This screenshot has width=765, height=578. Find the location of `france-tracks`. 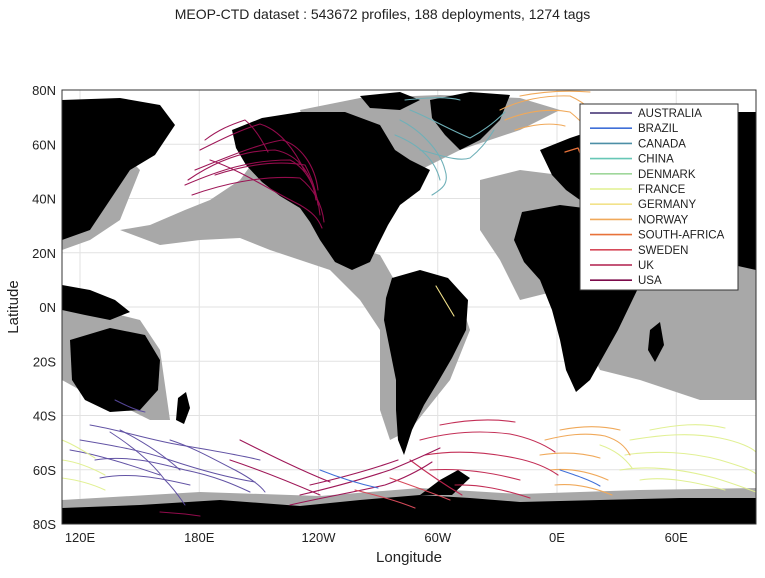

france-tracks is located at coordinates (409, 458).